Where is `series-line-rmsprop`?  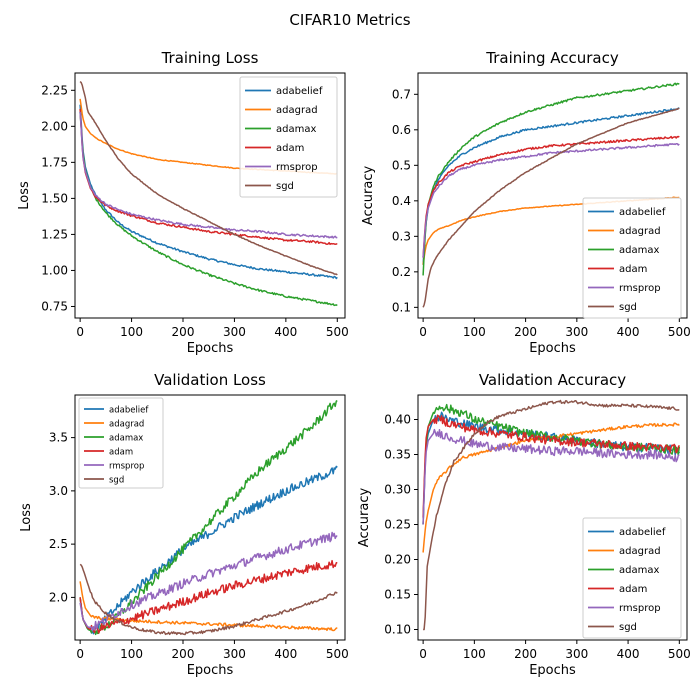 series-line-rmsprop is located at coordinates (551, 200).